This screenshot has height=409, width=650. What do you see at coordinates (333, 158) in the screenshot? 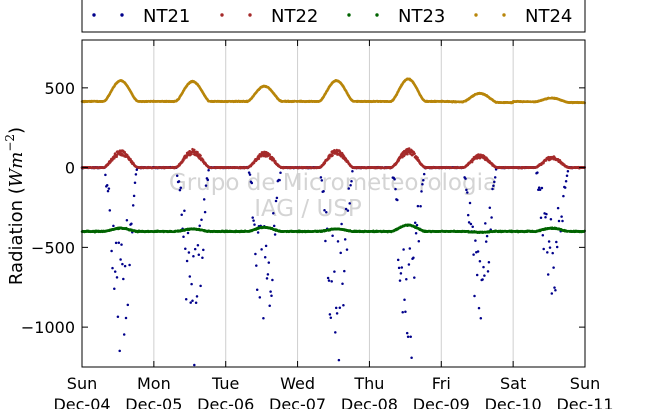
I see `series-nt22` at bounding box center [333, 158].